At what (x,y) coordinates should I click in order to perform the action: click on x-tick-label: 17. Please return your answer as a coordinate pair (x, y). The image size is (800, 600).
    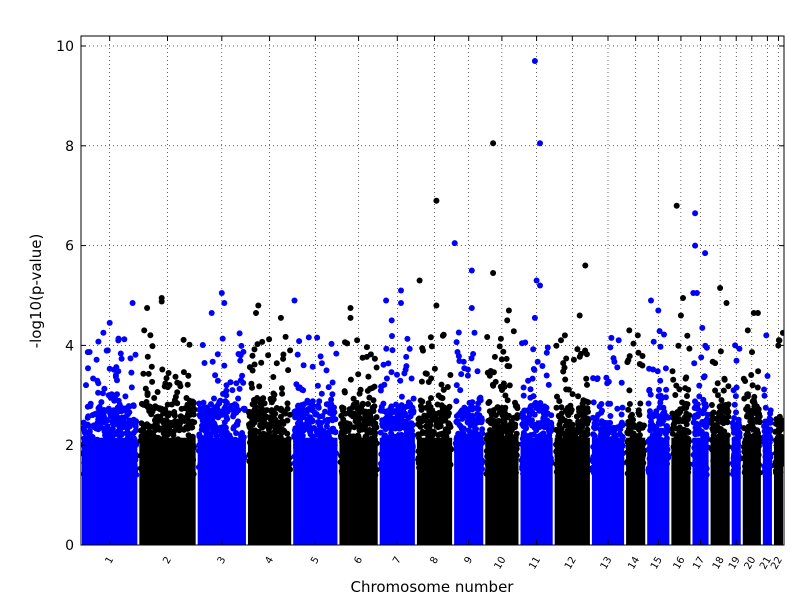
    Looking at the image, I should click on (699, 563).